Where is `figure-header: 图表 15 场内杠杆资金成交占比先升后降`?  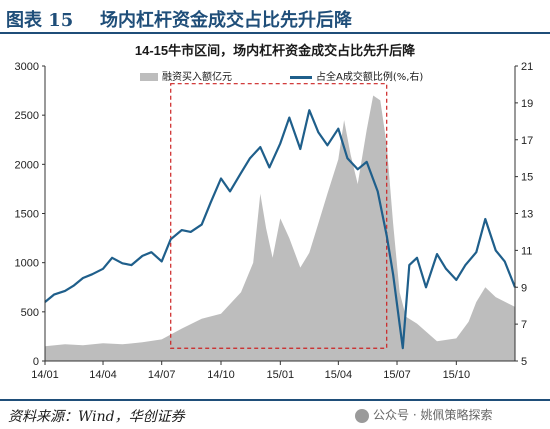
figure-header: 图表 15 场内杠杆资金成交占比先升后降 is located at coordinates (275, 17).